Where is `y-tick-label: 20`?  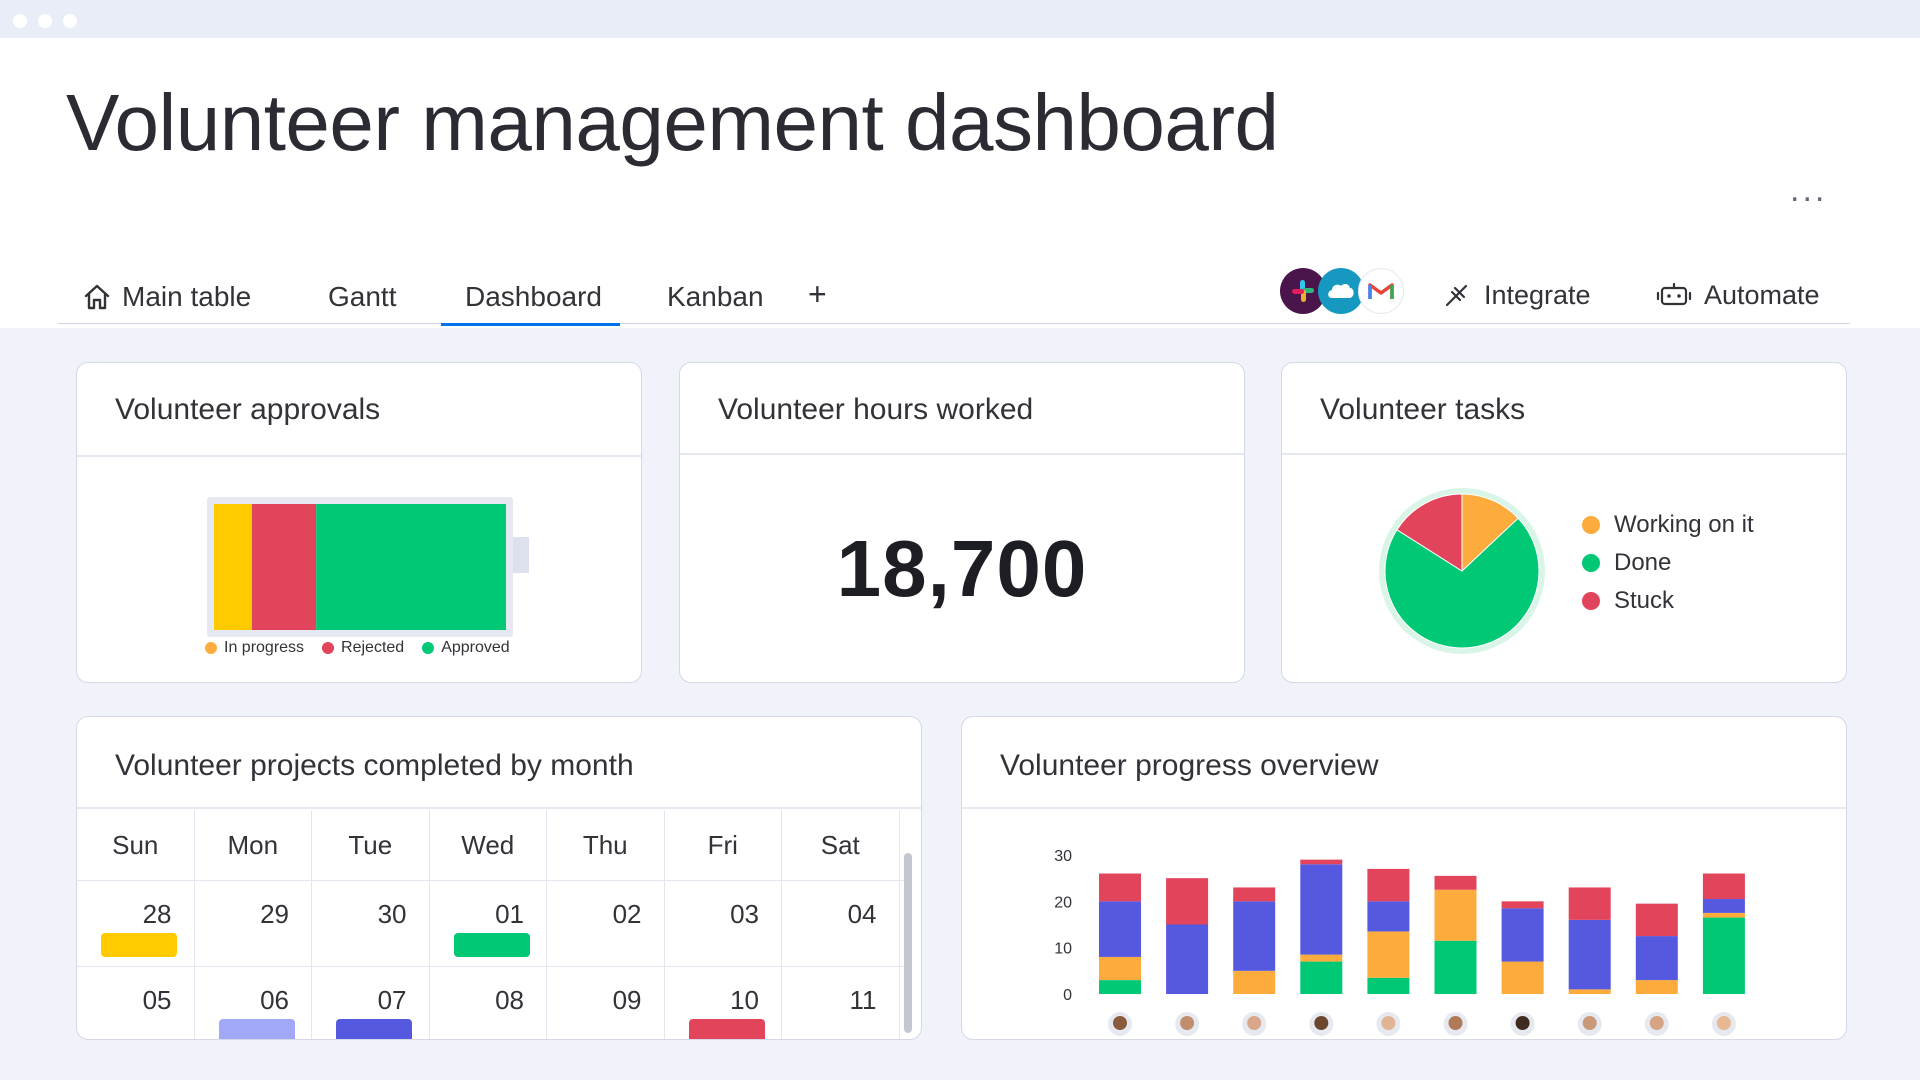 y-tick-label: 20 is located at coordinates (1063, 902).